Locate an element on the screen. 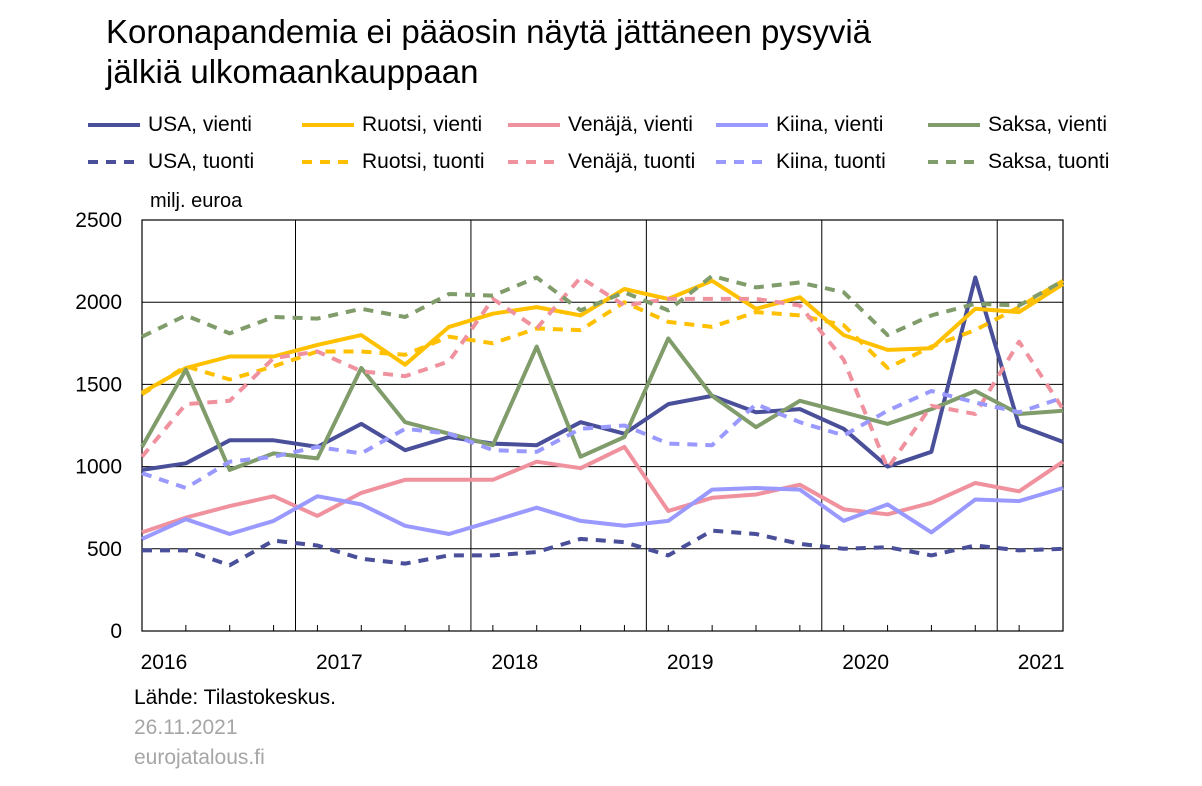 This screenshot has width=1202, height=786. legend-label: Saksa, tuonti is located at coordinates (1049, 161).